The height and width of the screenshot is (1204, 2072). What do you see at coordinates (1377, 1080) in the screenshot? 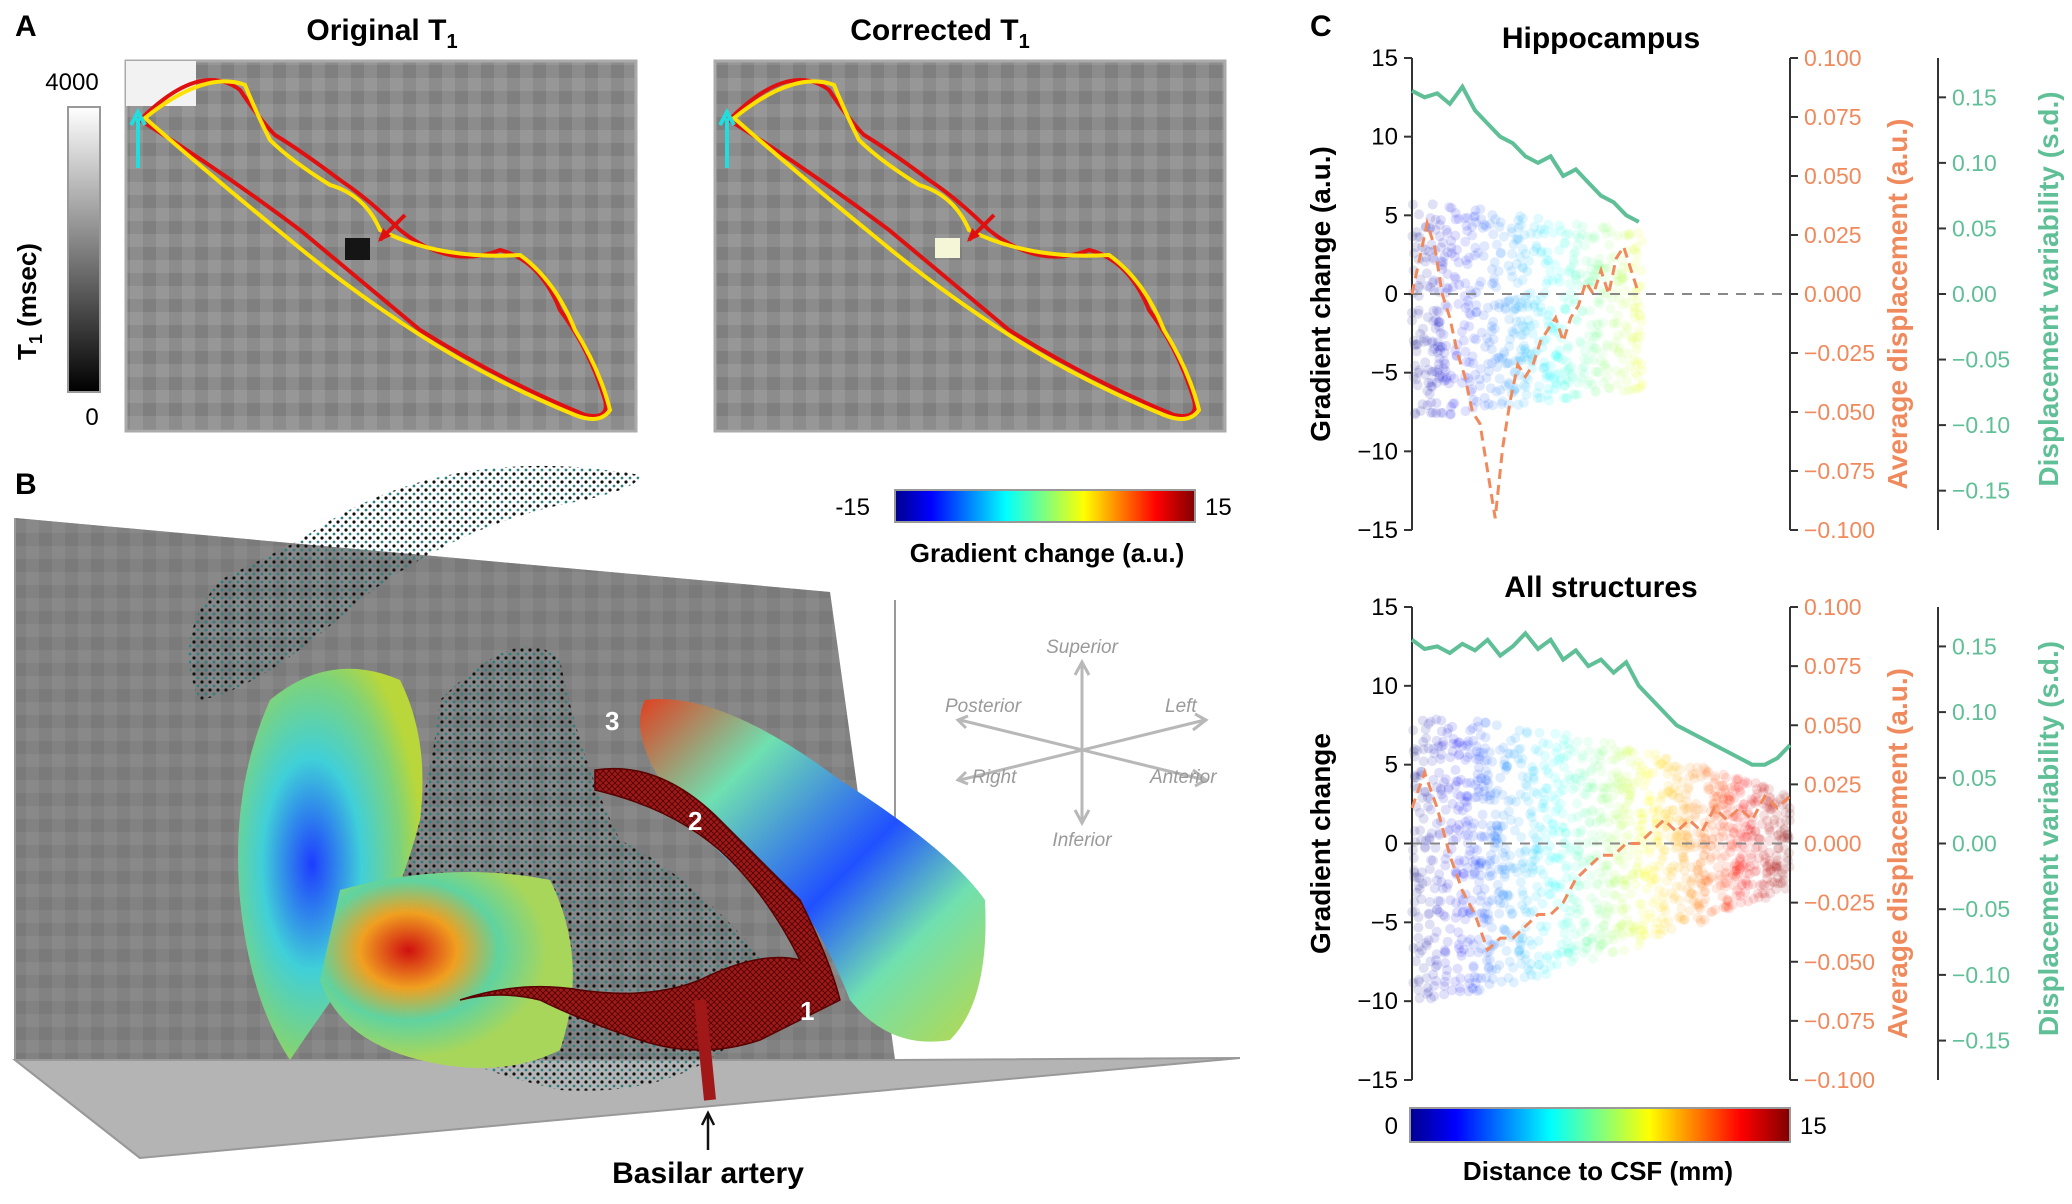
I see `left-tick-label: −15` at bounding box center [1377, 1080].